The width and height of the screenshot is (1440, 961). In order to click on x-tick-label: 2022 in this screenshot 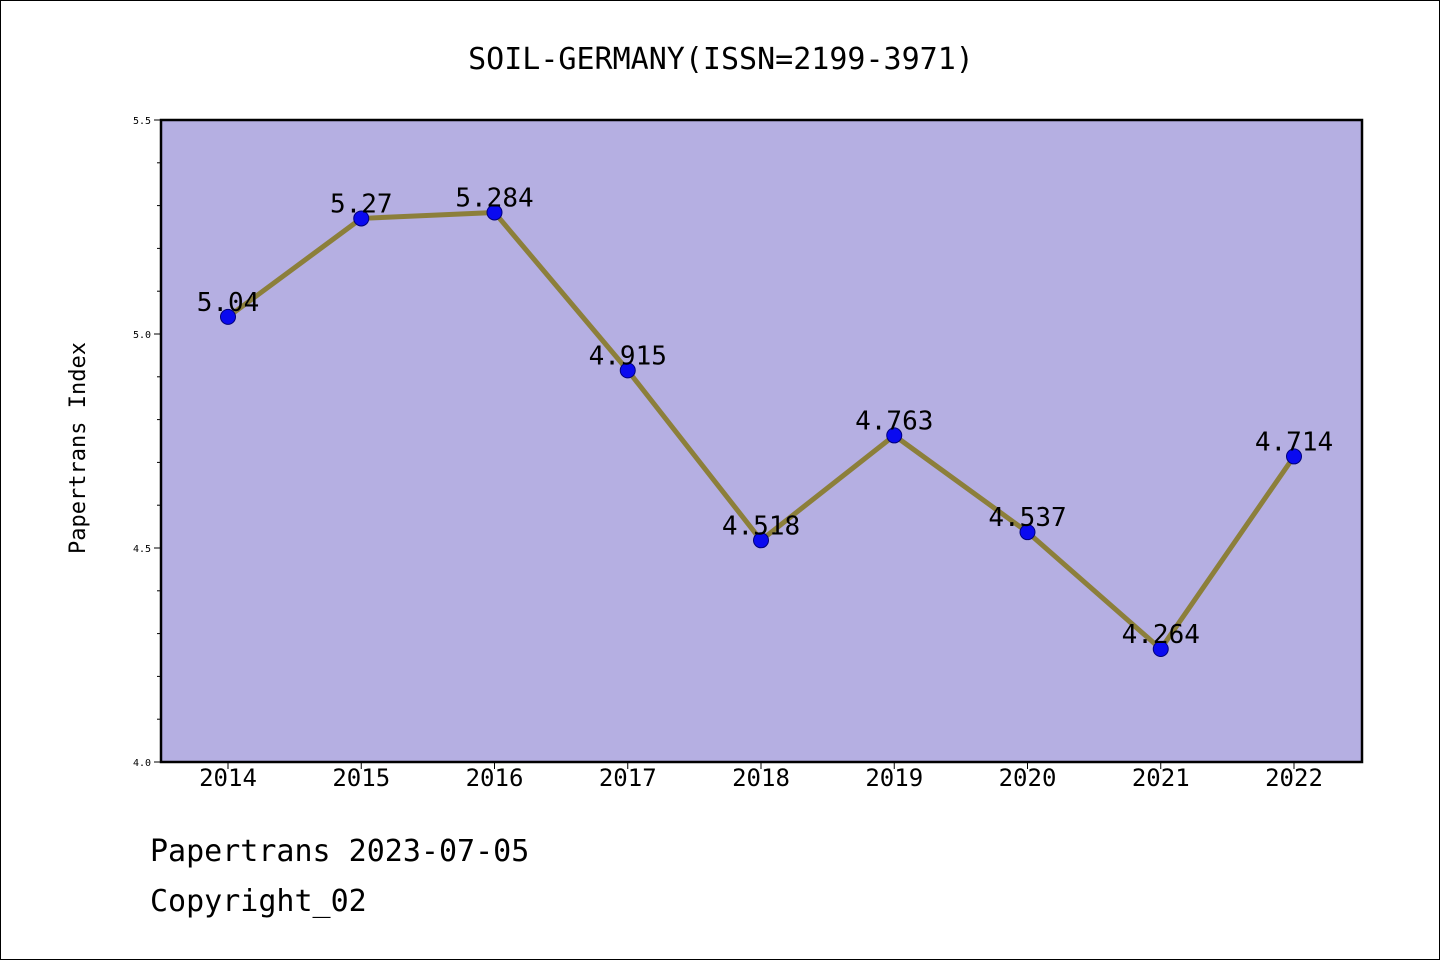, I will do `click(1294, 778)`.